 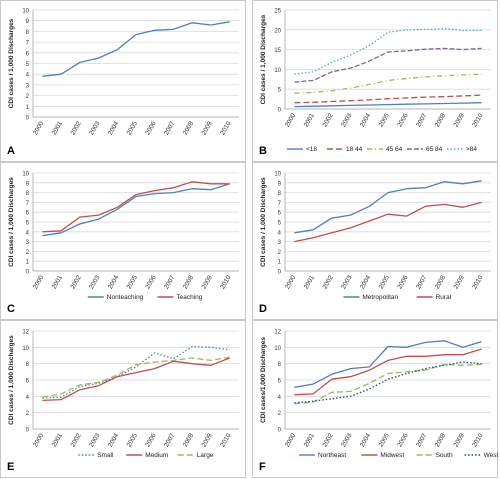 What do you see at coordinates (327, 282) in the screenshot?
I see `x-tick-label-d-2: 2002` at bounding box center [327, 282].